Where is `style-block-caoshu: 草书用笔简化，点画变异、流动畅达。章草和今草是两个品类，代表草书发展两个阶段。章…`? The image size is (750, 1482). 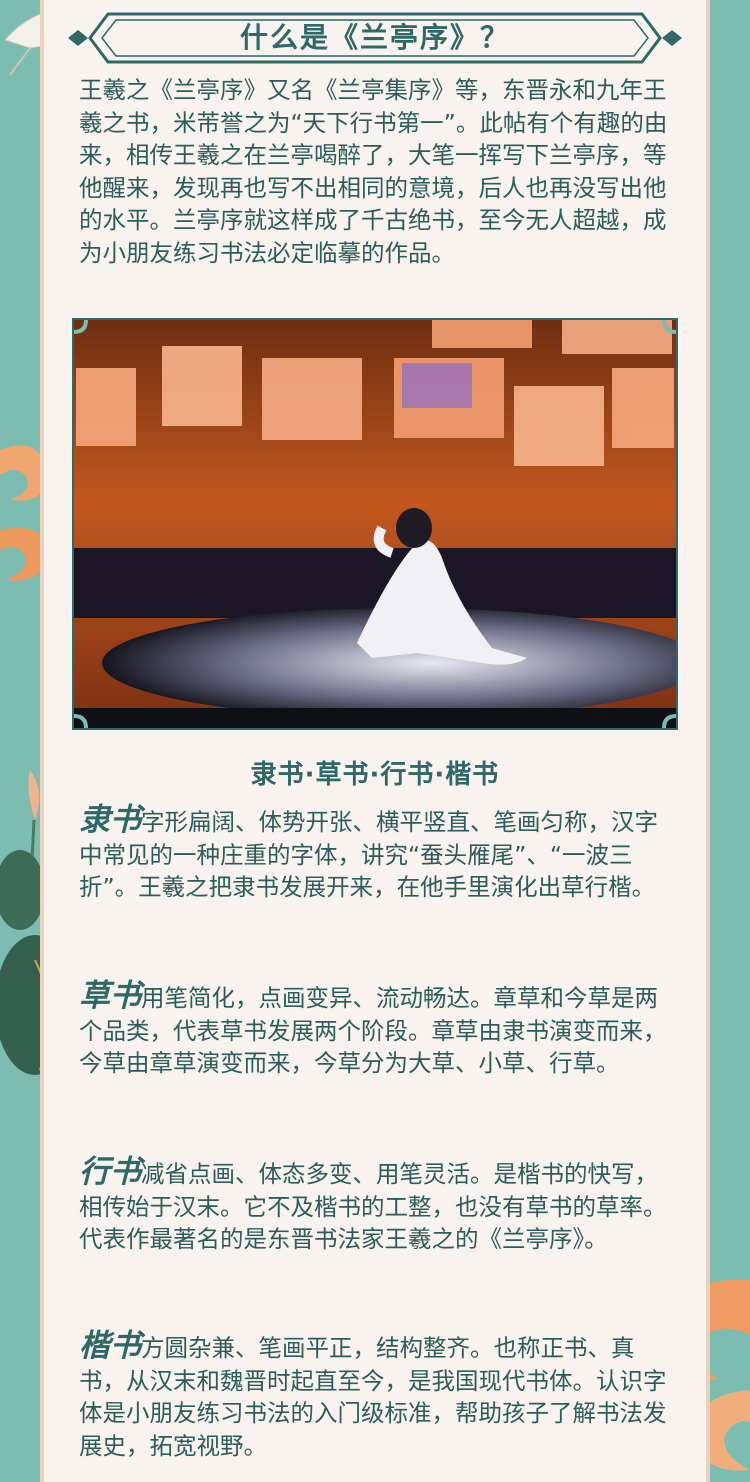 style-block-caoshu: 草书用笔简化，点画变异、流动畅达。章草和今草是两个品类，代表草书发展两个阶段。章… is located at coordinates (379, 1030).